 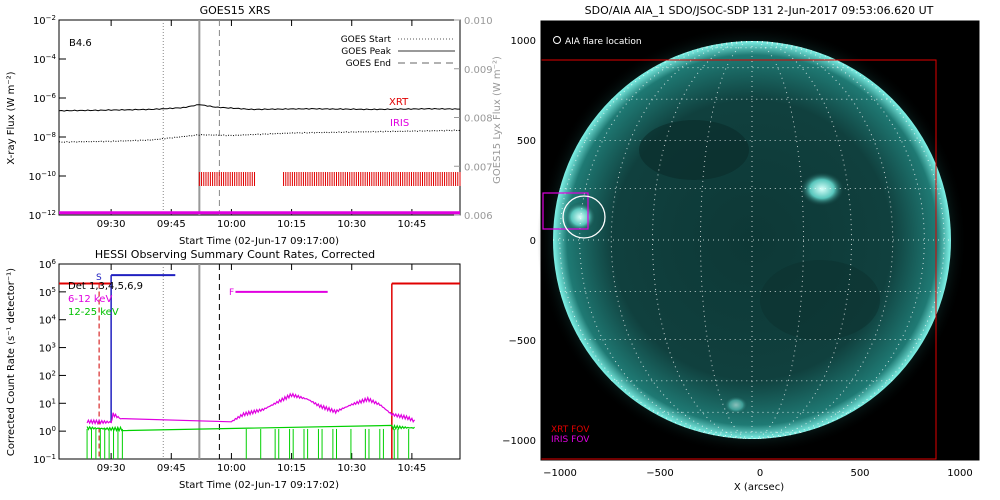 What do you see at coordinates (231, 224) in the screenshot?
I see `goes-x-tick-label: 10:00` at bounding box center [231, 224].